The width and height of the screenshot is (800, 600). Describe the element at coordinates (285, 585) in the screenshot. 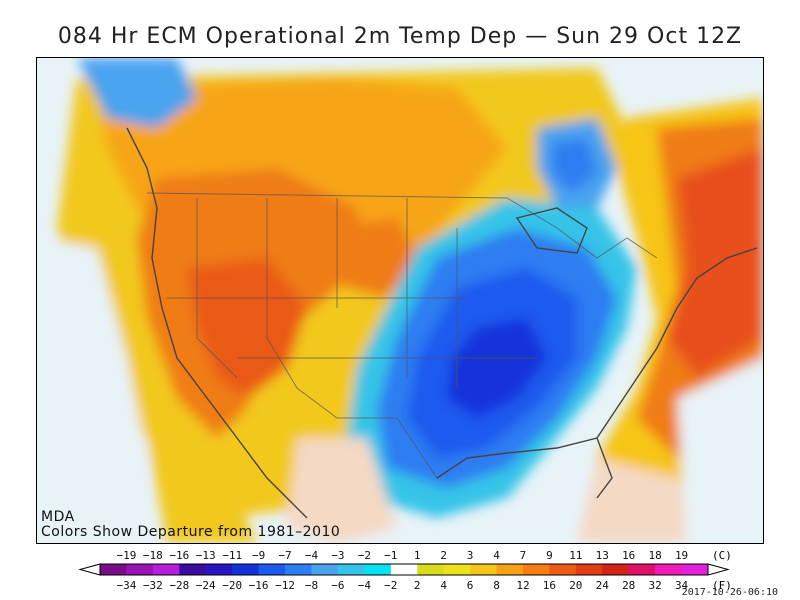

I see `legend-fahrenheit-tick: −12` at that location.